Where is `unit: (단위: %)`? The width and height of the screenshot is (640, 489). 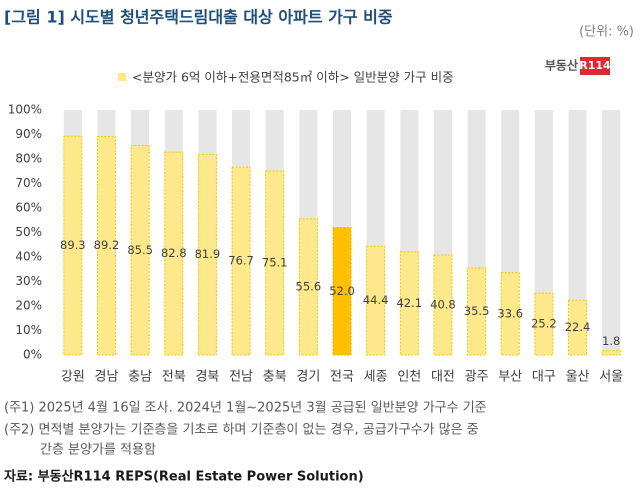 unit: (단위: %) is located at coordinates (606, 32).